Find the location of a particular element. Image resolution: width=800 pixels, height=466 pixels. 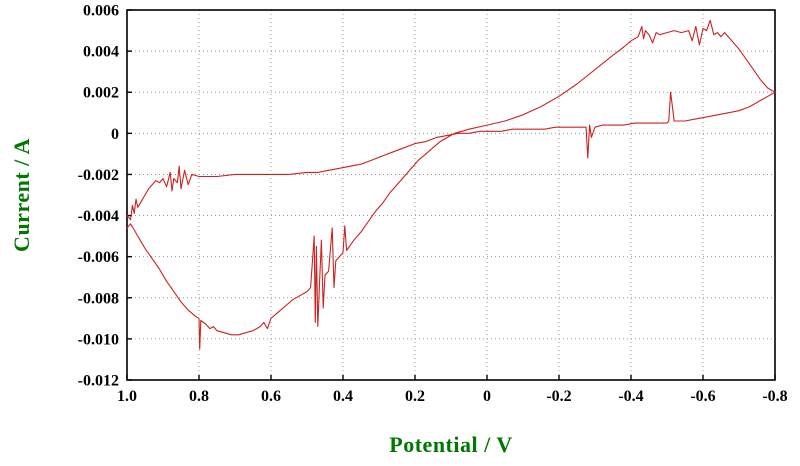

y-tick-label: -0.004 is located at coordinates (98, 216).